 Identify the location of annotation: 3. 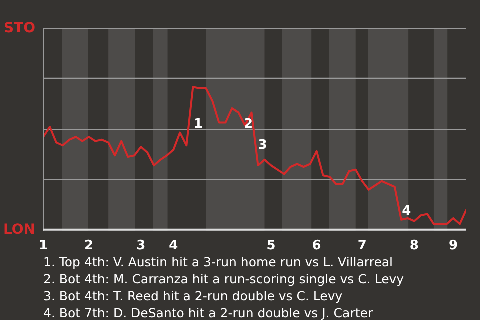
(263, 146).